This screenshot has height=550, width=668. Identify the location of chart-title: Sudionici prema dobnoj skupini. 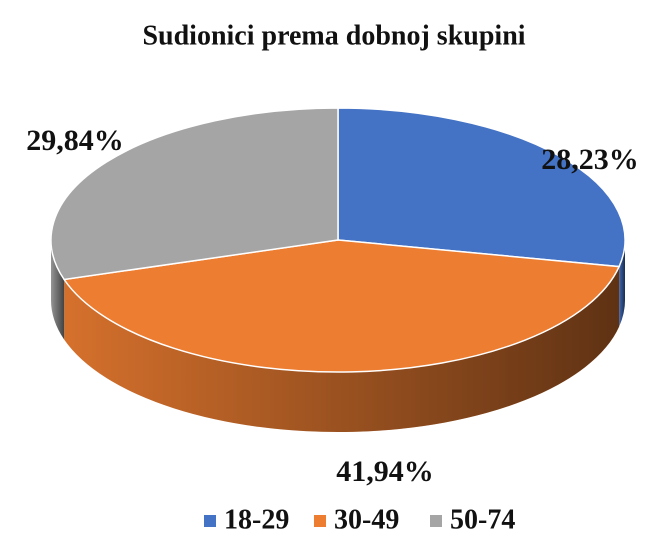
(333, 35).